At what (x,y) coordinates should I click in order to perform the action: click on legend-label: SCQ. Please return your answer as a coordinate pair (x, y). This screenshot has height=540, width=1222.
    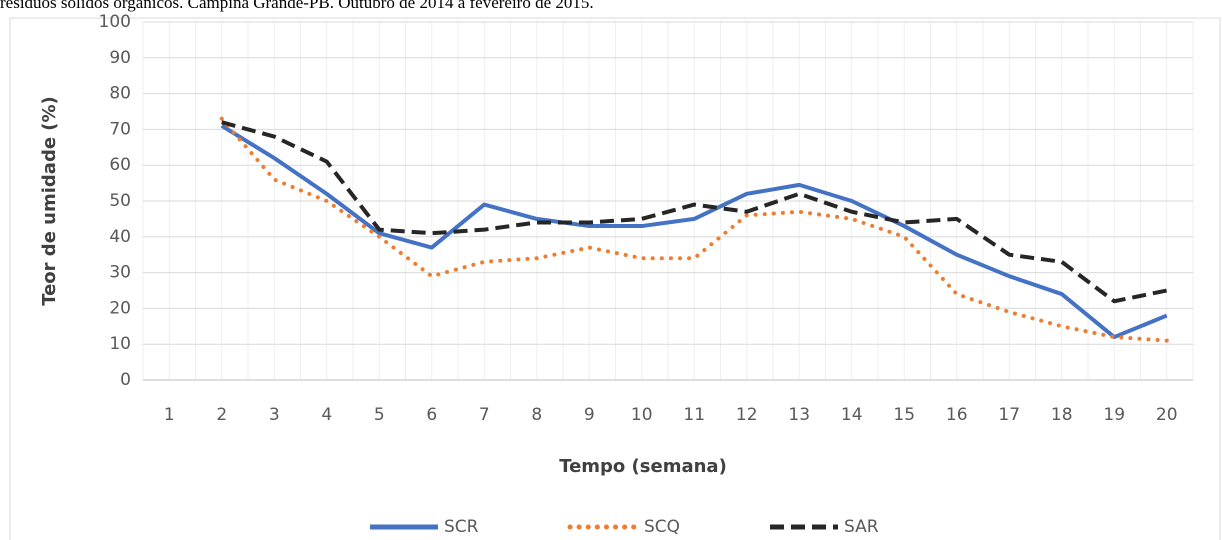
    Looking at the image, I should click on (662, 527).